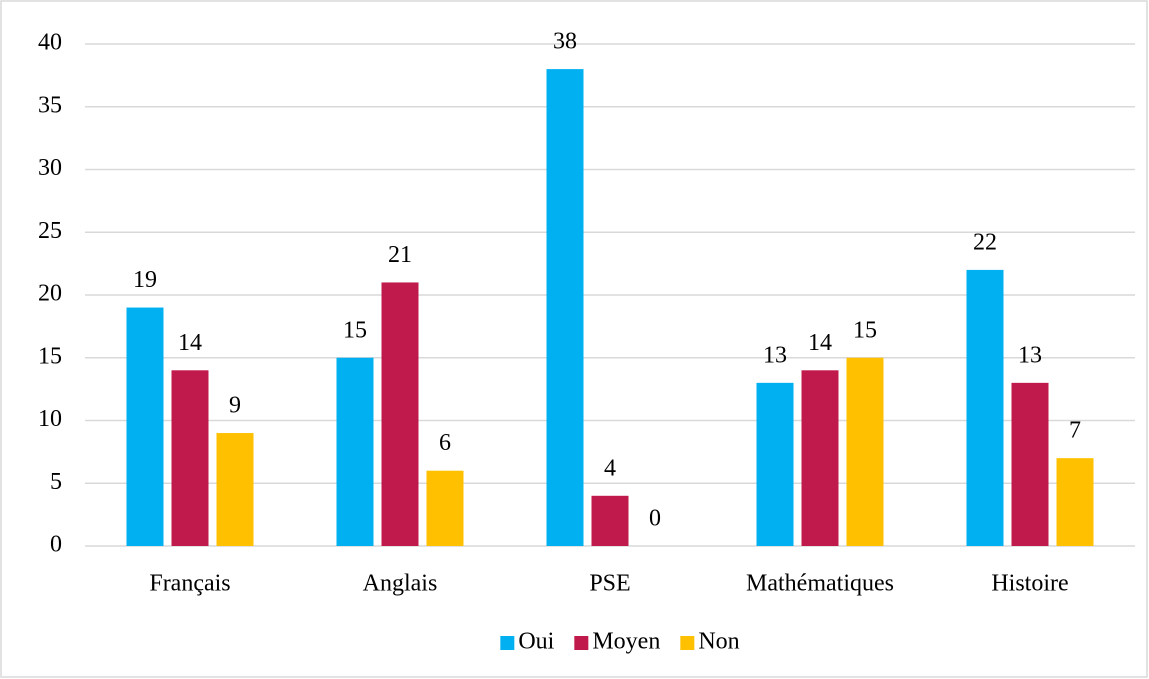 The width and height of the screenshot is (1149, 679). Describe the element at coordinates (718, 642) in the screenshot. I see `legend-label: Non` at that location.